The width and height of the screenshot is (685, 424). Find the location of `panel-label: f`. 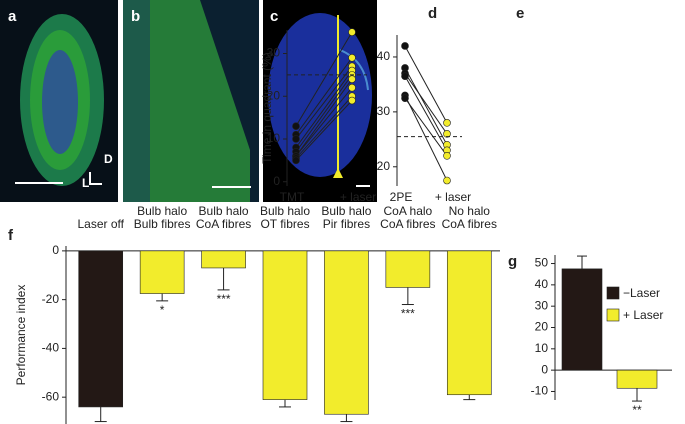

panel-label: f is located at coordinates (11, 235).